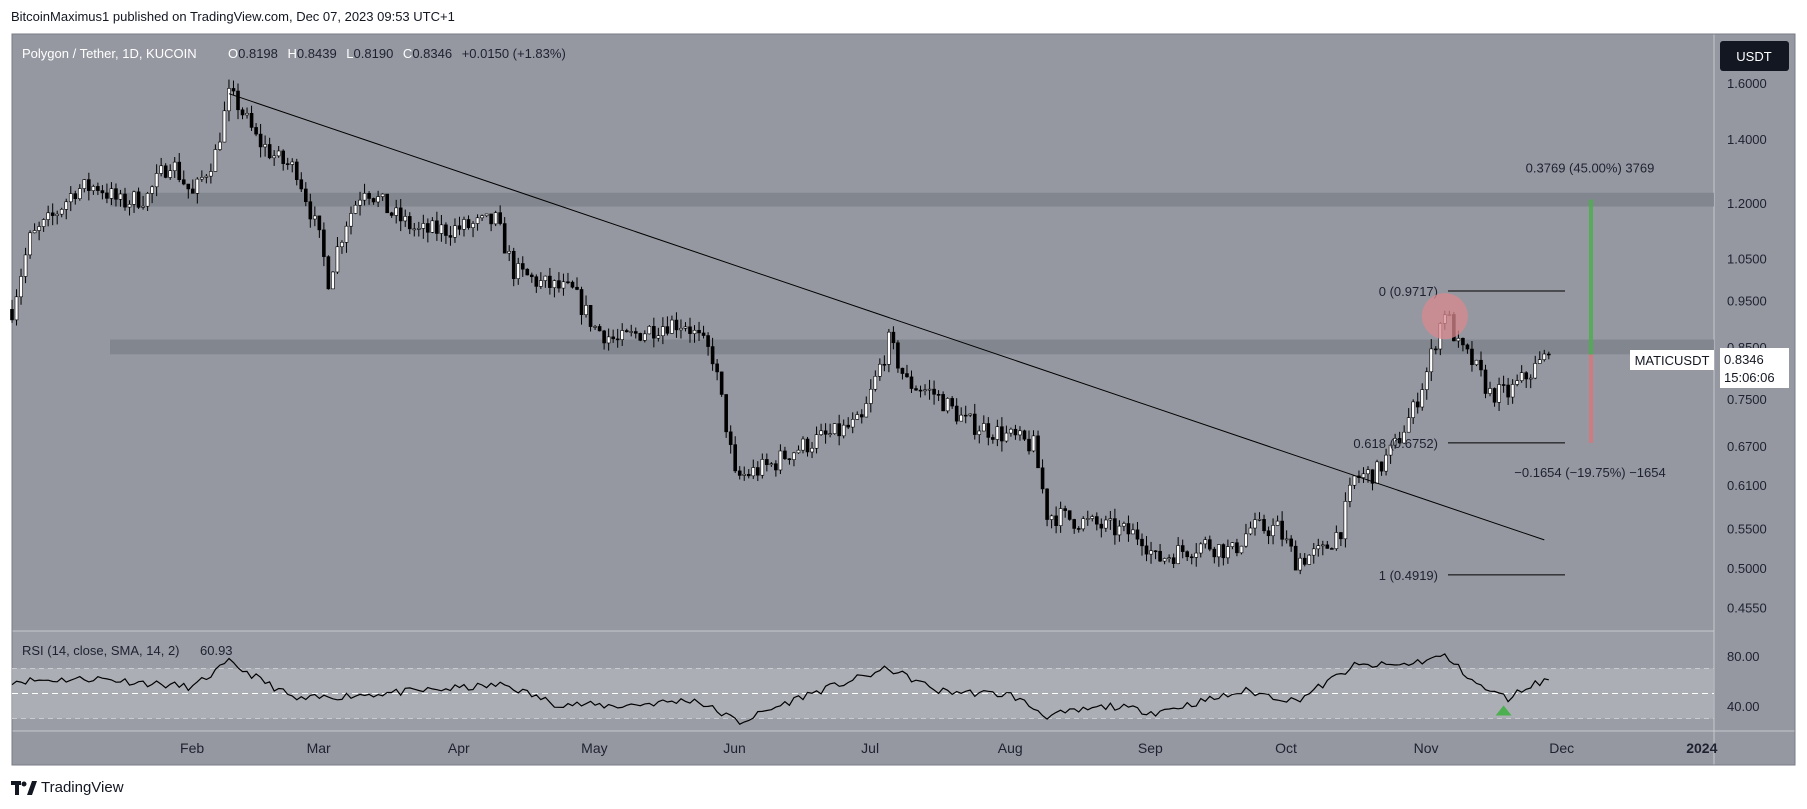  I want to click on time-tick-label: May, so click(594, 748).